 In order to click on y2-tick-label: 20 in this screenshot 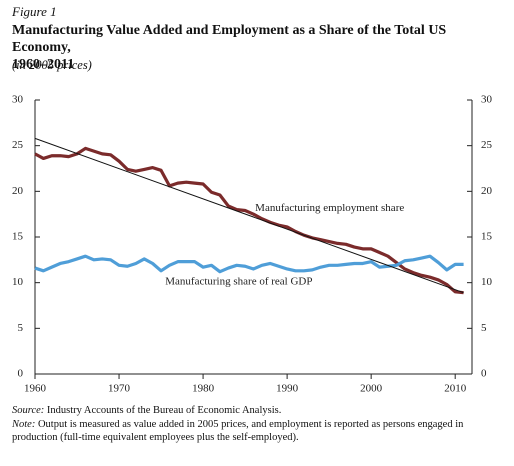, I will do `click(487, 191)`.